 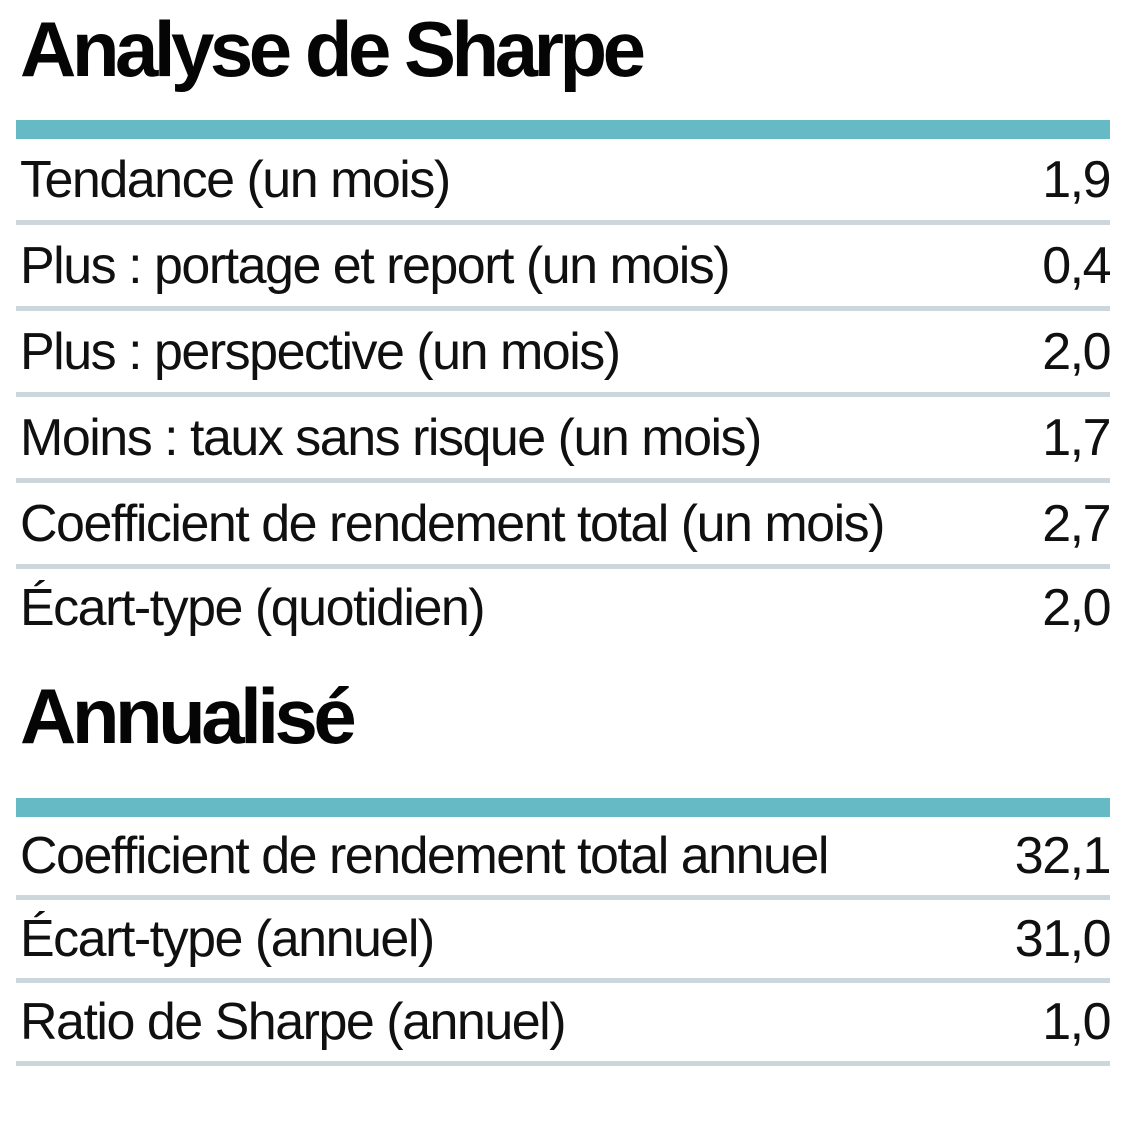 What do you see at coordinates (1076, 179) in the screenshot?
I see `row-value: 1,9` at bounding box center [1076, 179].